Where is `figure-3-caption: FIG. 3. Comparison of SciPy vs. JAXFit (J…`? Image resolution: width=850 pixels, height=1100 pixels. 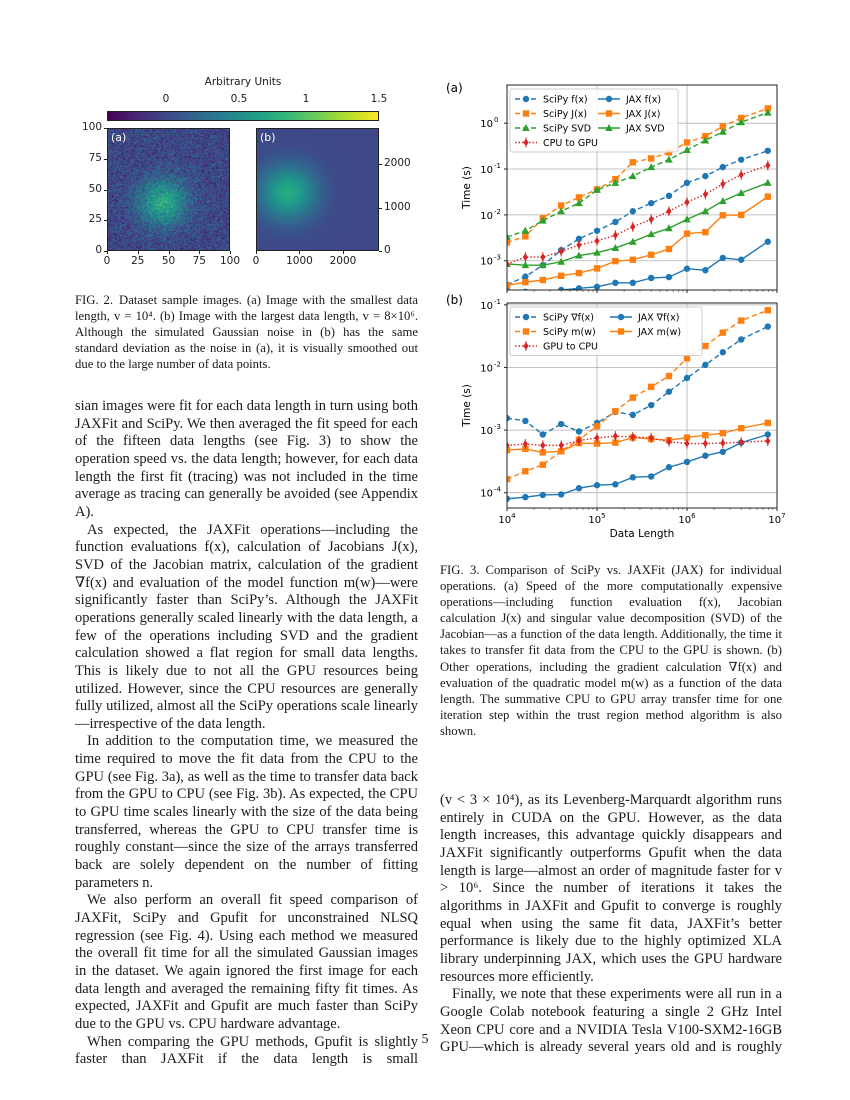
figure-3-caption: FIG. 3. Comparison of SciPy vs. JAXFit (J… is located at coordinates (611, 650).